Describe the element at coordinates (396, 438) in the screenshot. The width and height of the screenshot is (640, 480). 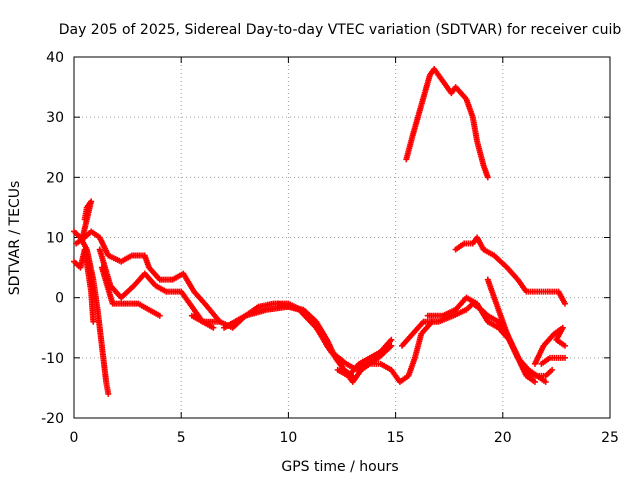
I see `x-tick-label: 15` at that location.